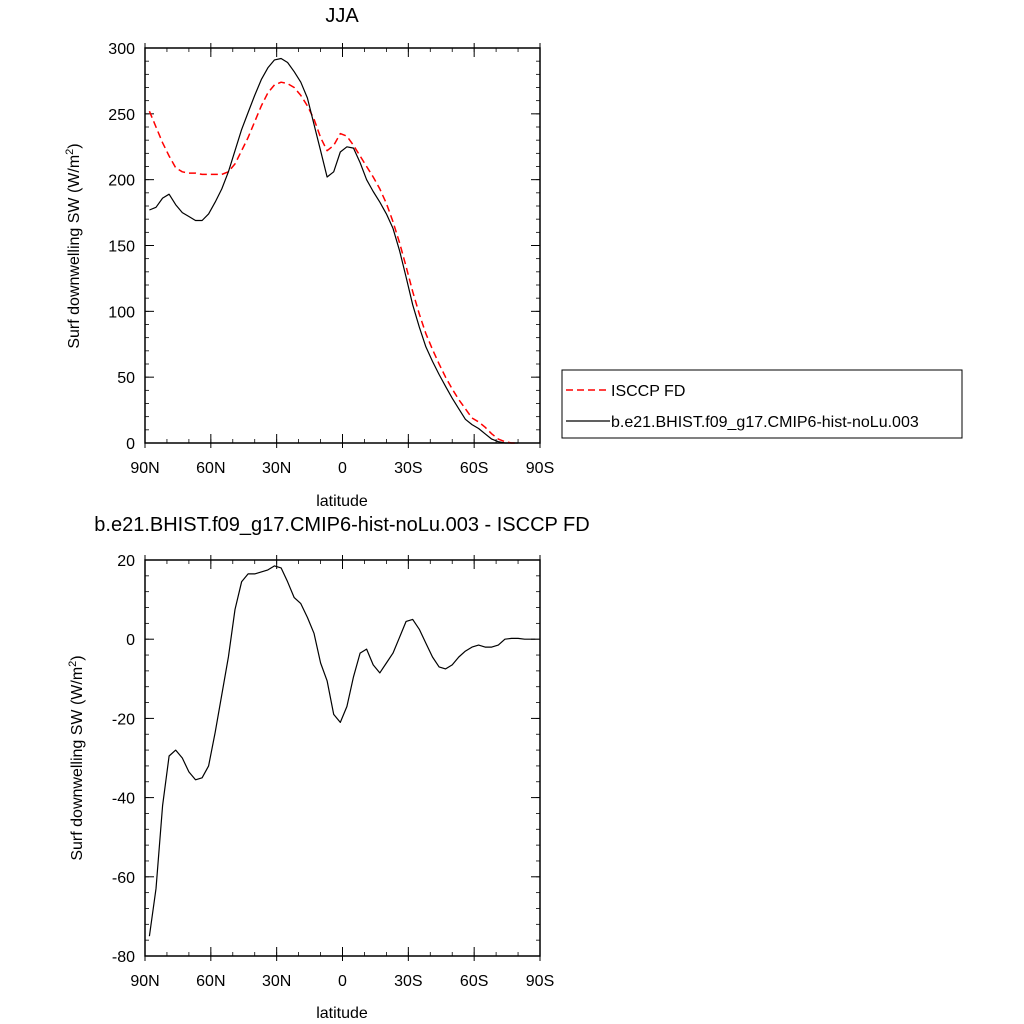 The image size is (1024, 1024). What do you see at coordinates (121, 312) in the screenshot?
I see `top-y-tick-label: 100` at bounding box center [121, 312].